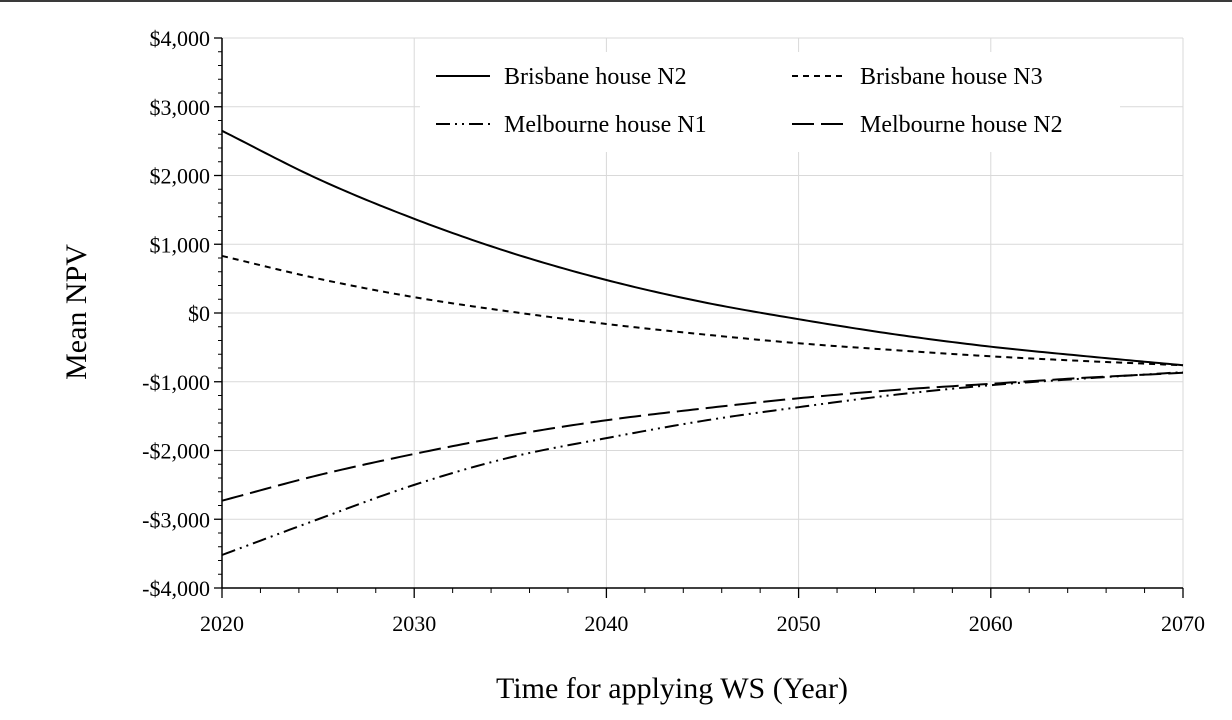 The height and width of the screenshot is (720, 1232). I want to click on top-rule, so click(616, 1).